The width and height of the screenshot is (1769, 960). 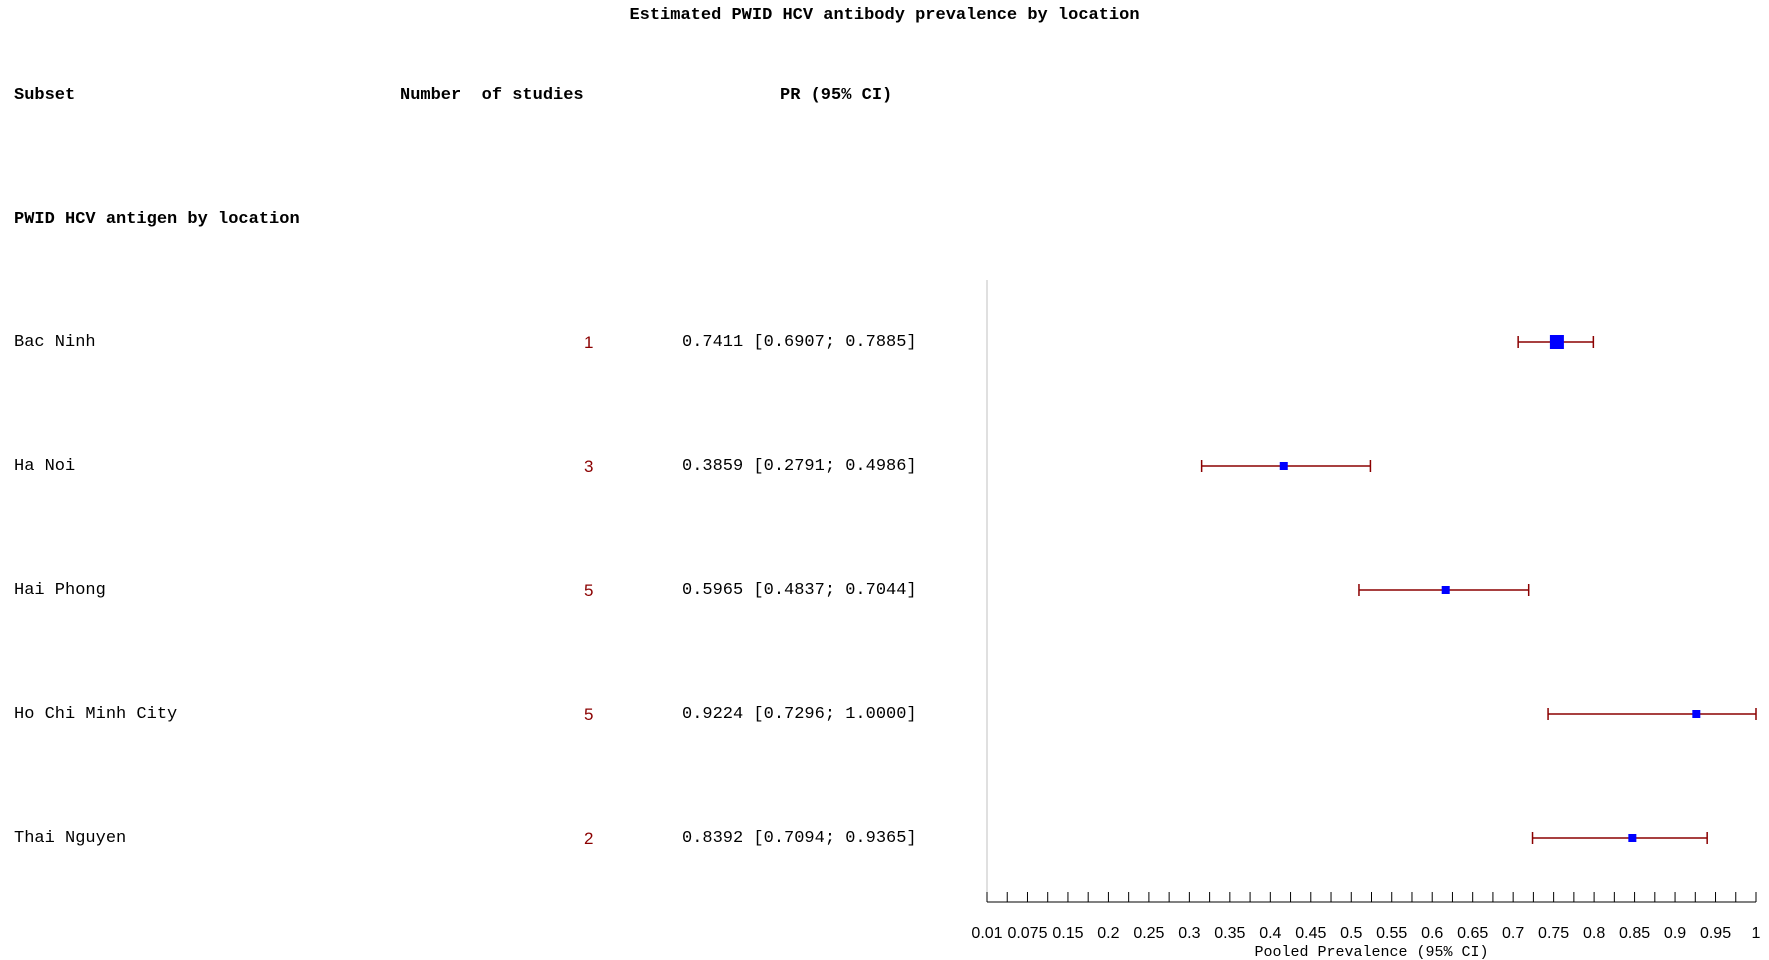 What do you see at coordinates (589, 838) in the screenshot?
I see `row-study-count: 2` at bounding box center [589, 838].